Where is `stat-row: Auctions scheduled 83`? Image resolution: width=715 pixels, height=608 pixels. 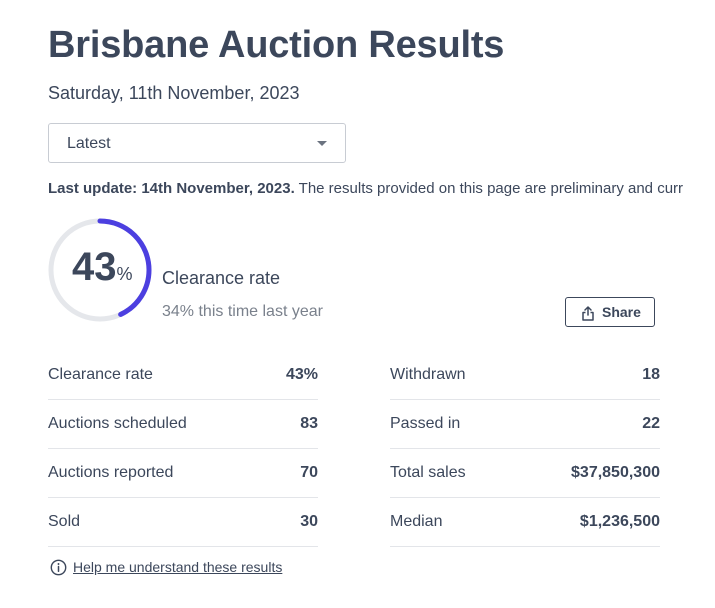
stat-row: Auctions scheduled 83 is located at coordinates (183, 424).